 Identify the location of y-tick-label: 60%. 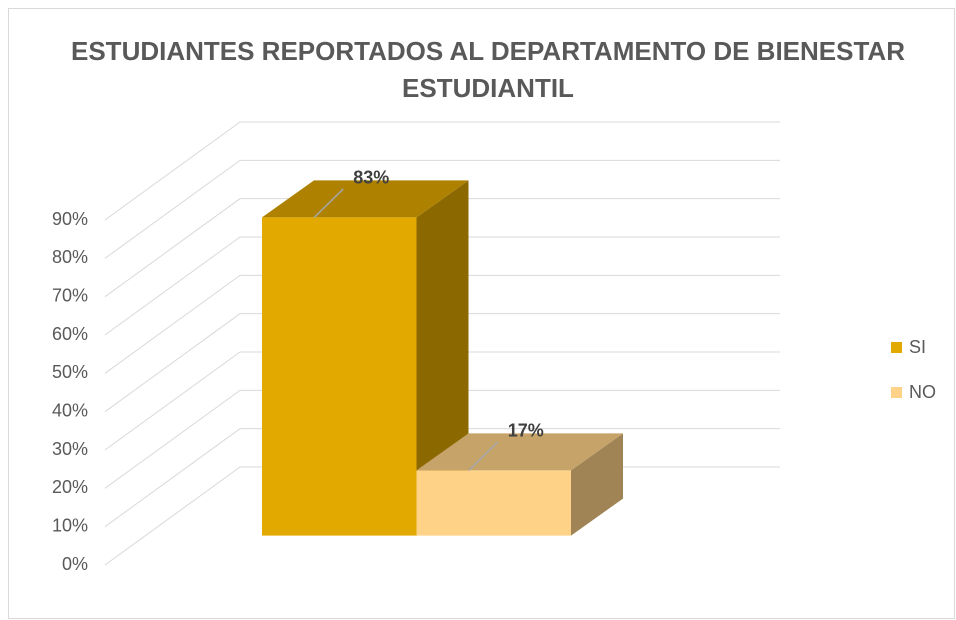
(70, 334).